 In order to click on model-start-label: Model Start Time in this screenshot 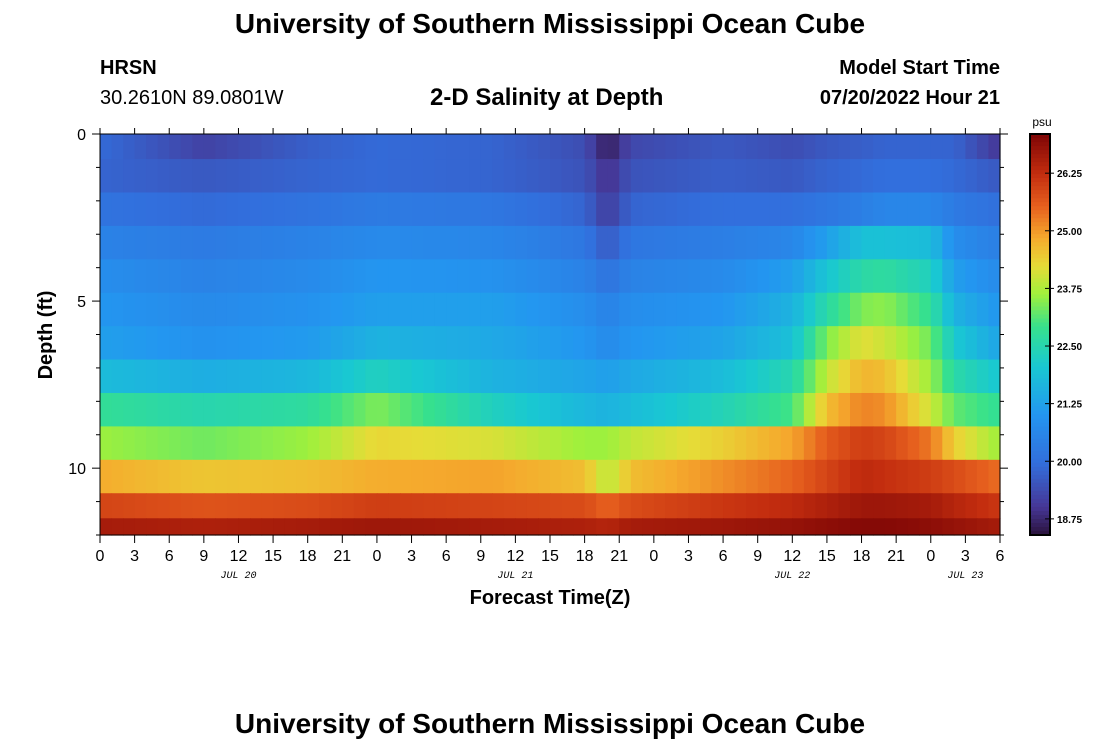, I will do `click(919, 68)`.